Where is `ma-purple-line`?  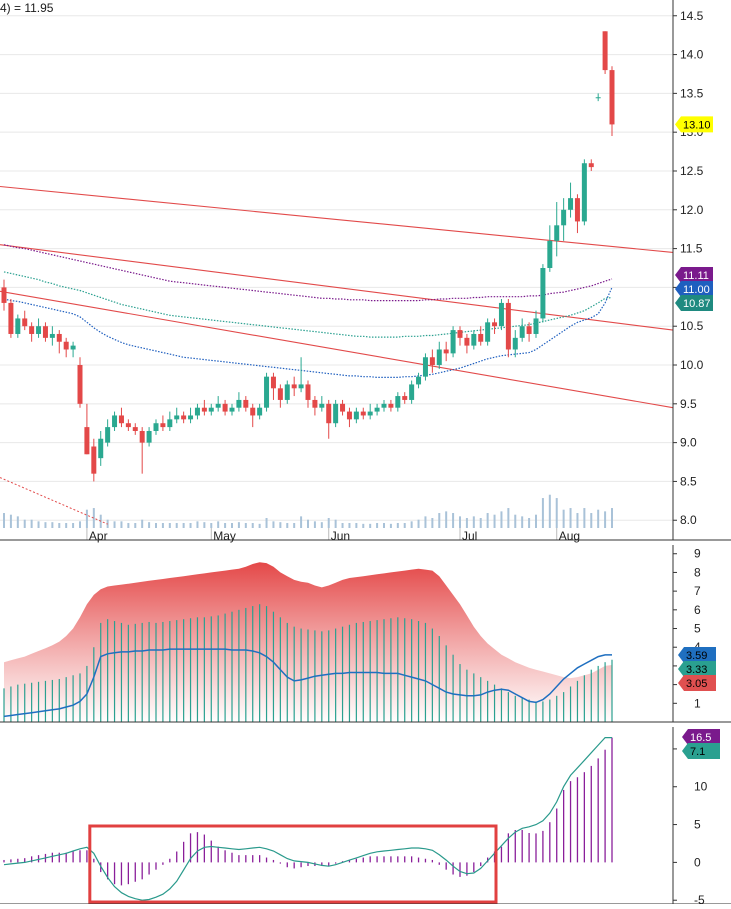
ma-purple-line is located at coordinates (308, 273).